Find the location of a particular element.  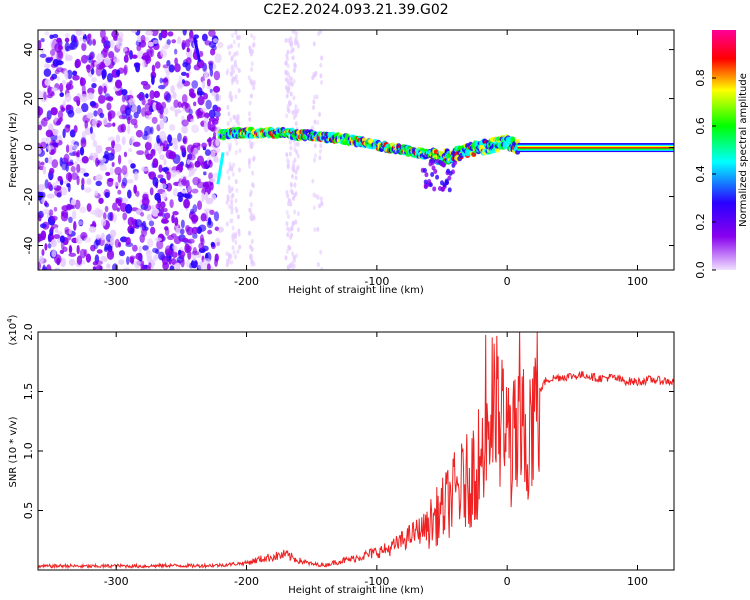

snr-x-tick-label: 0 is located at coordinates (507, 581).